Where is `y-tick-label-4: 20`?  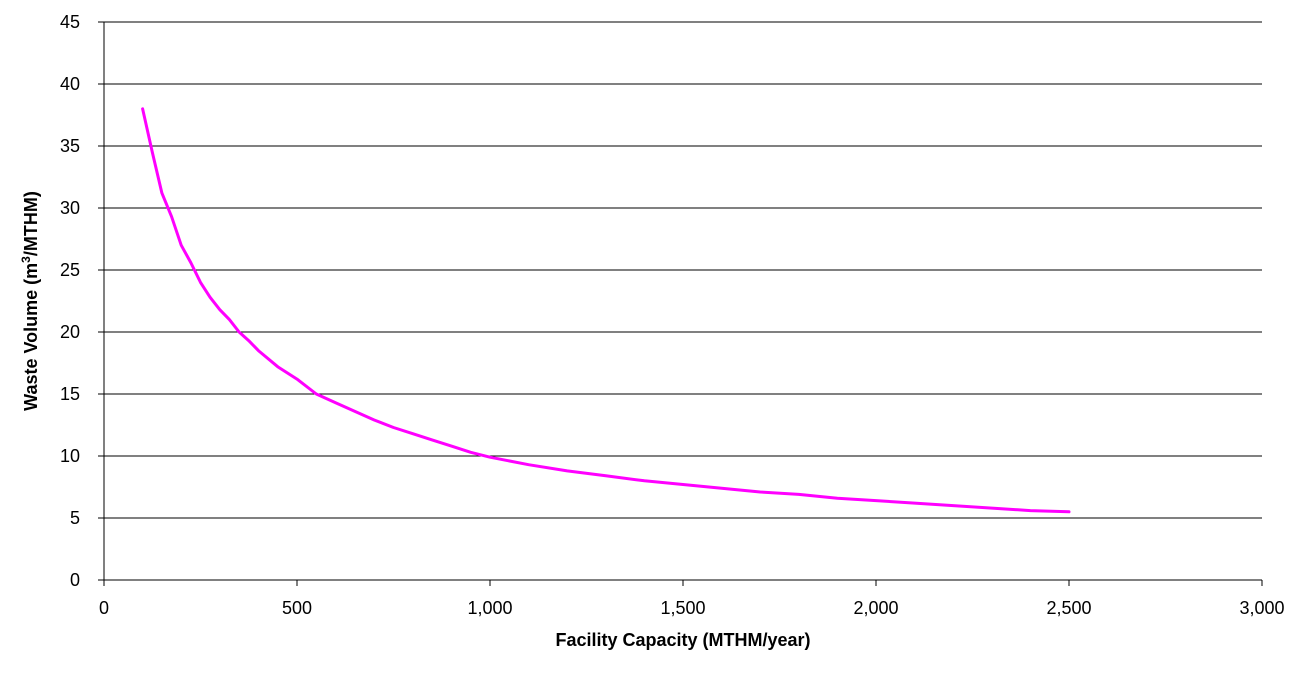
y-tick-label-4: 20 is located at coordinates (70, 332).